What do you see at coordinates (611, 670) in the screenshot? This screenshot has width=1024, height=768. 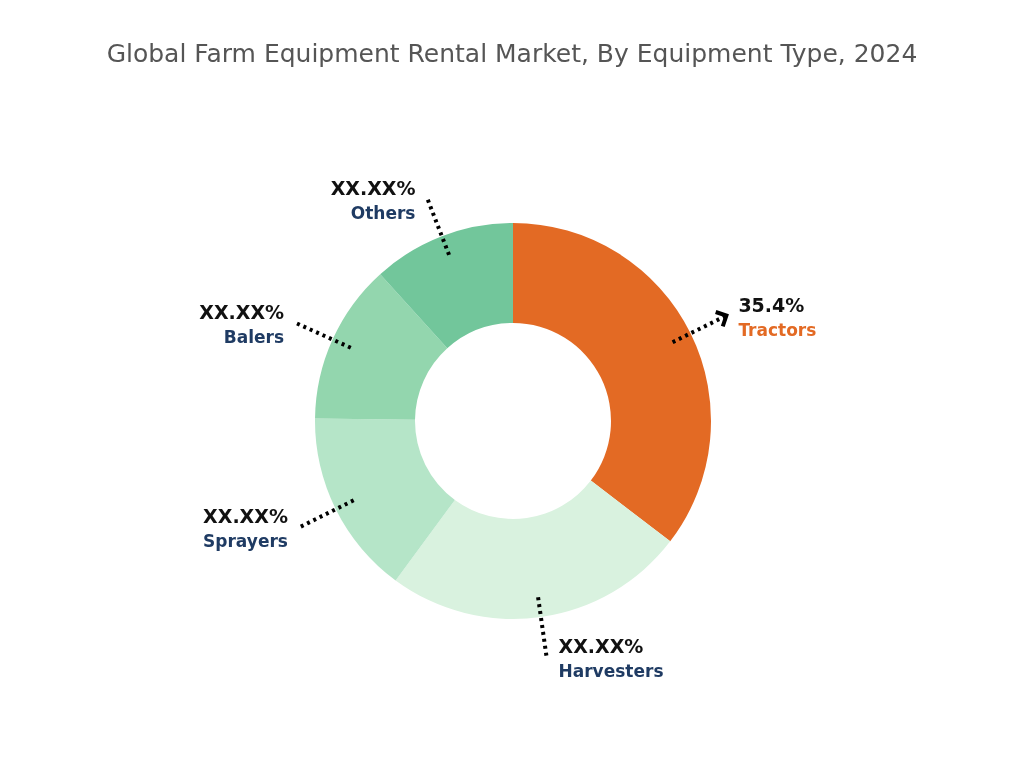 I see `slice-label: Harvesters` at bounding box center [611, 670].